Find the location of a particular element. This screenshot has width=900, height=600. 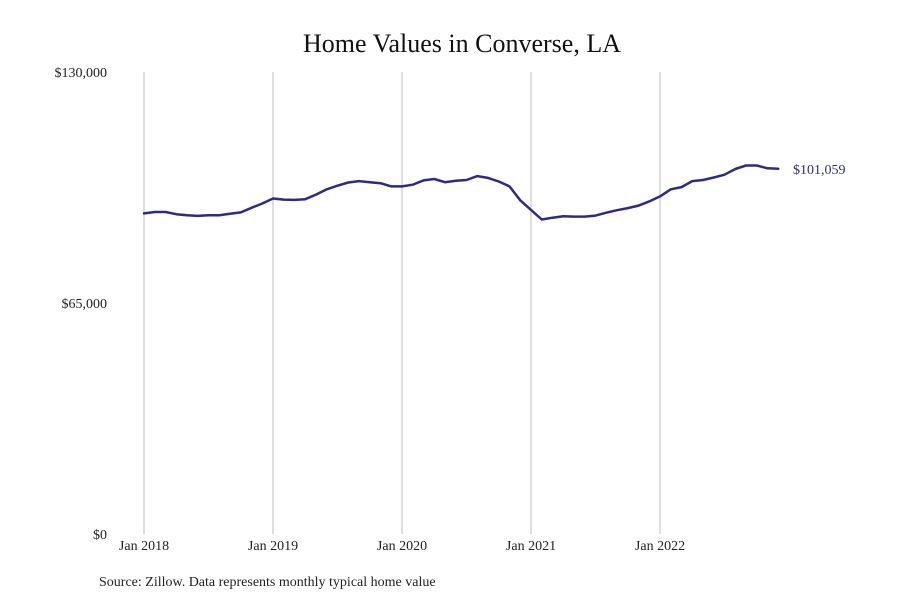

x-tick-label: Jan 2020 is located at coordinates (402, 546).